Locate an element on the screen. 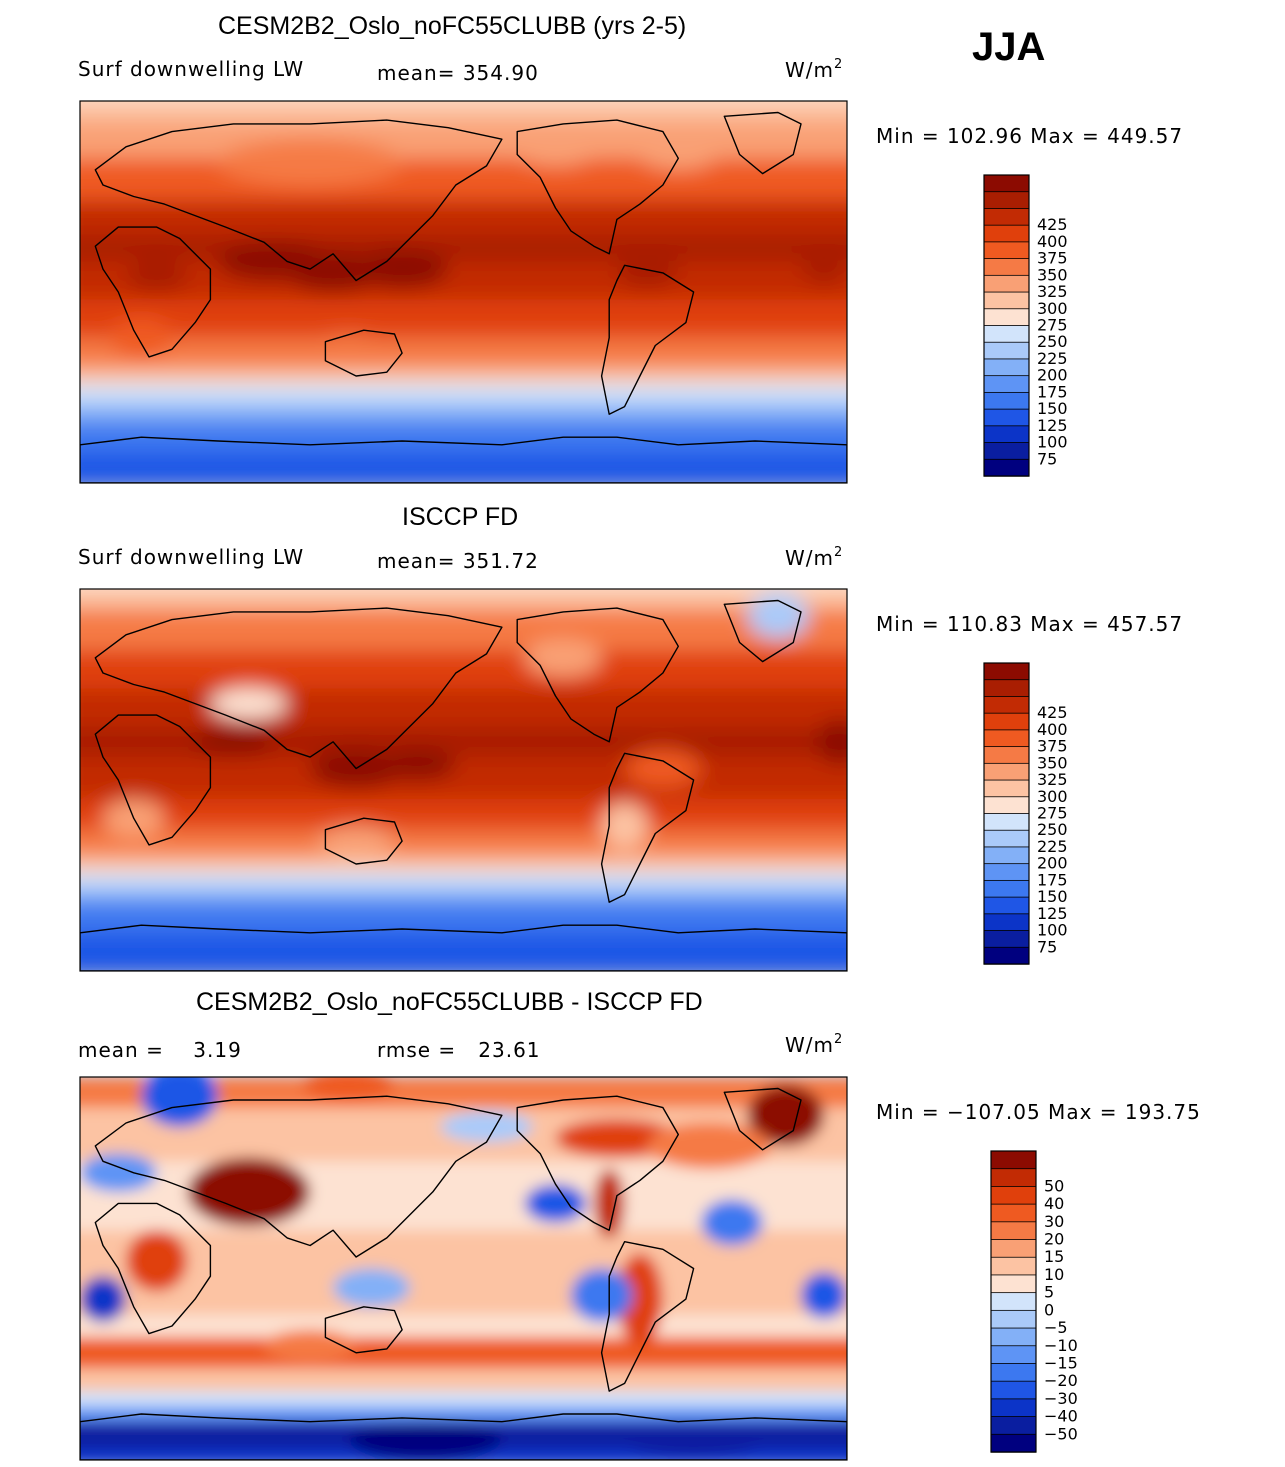  panel-2-units: W/m2 is located at coordinates (814, 557).